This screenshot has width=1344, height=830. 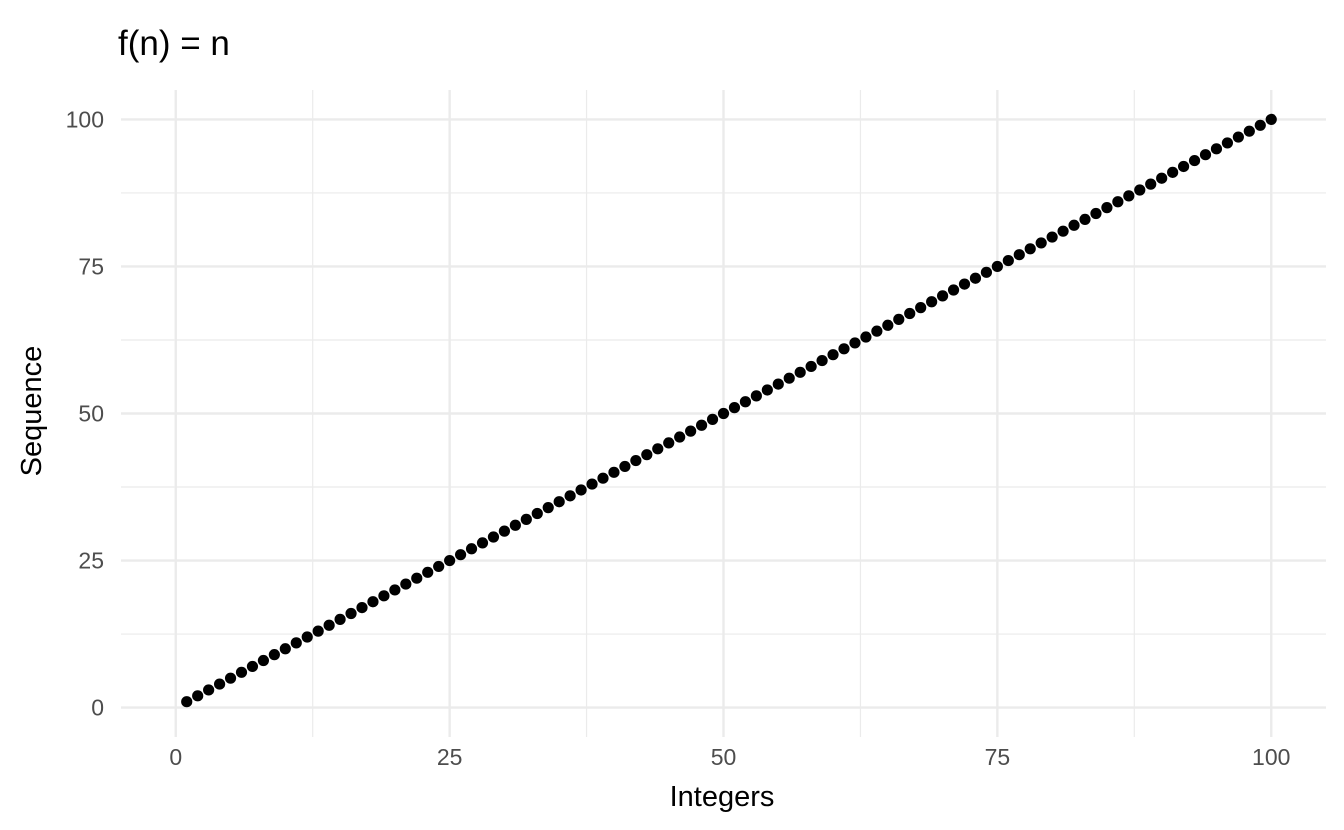 I want to click on x-tick-label: 25, so click(x=450, y=757).